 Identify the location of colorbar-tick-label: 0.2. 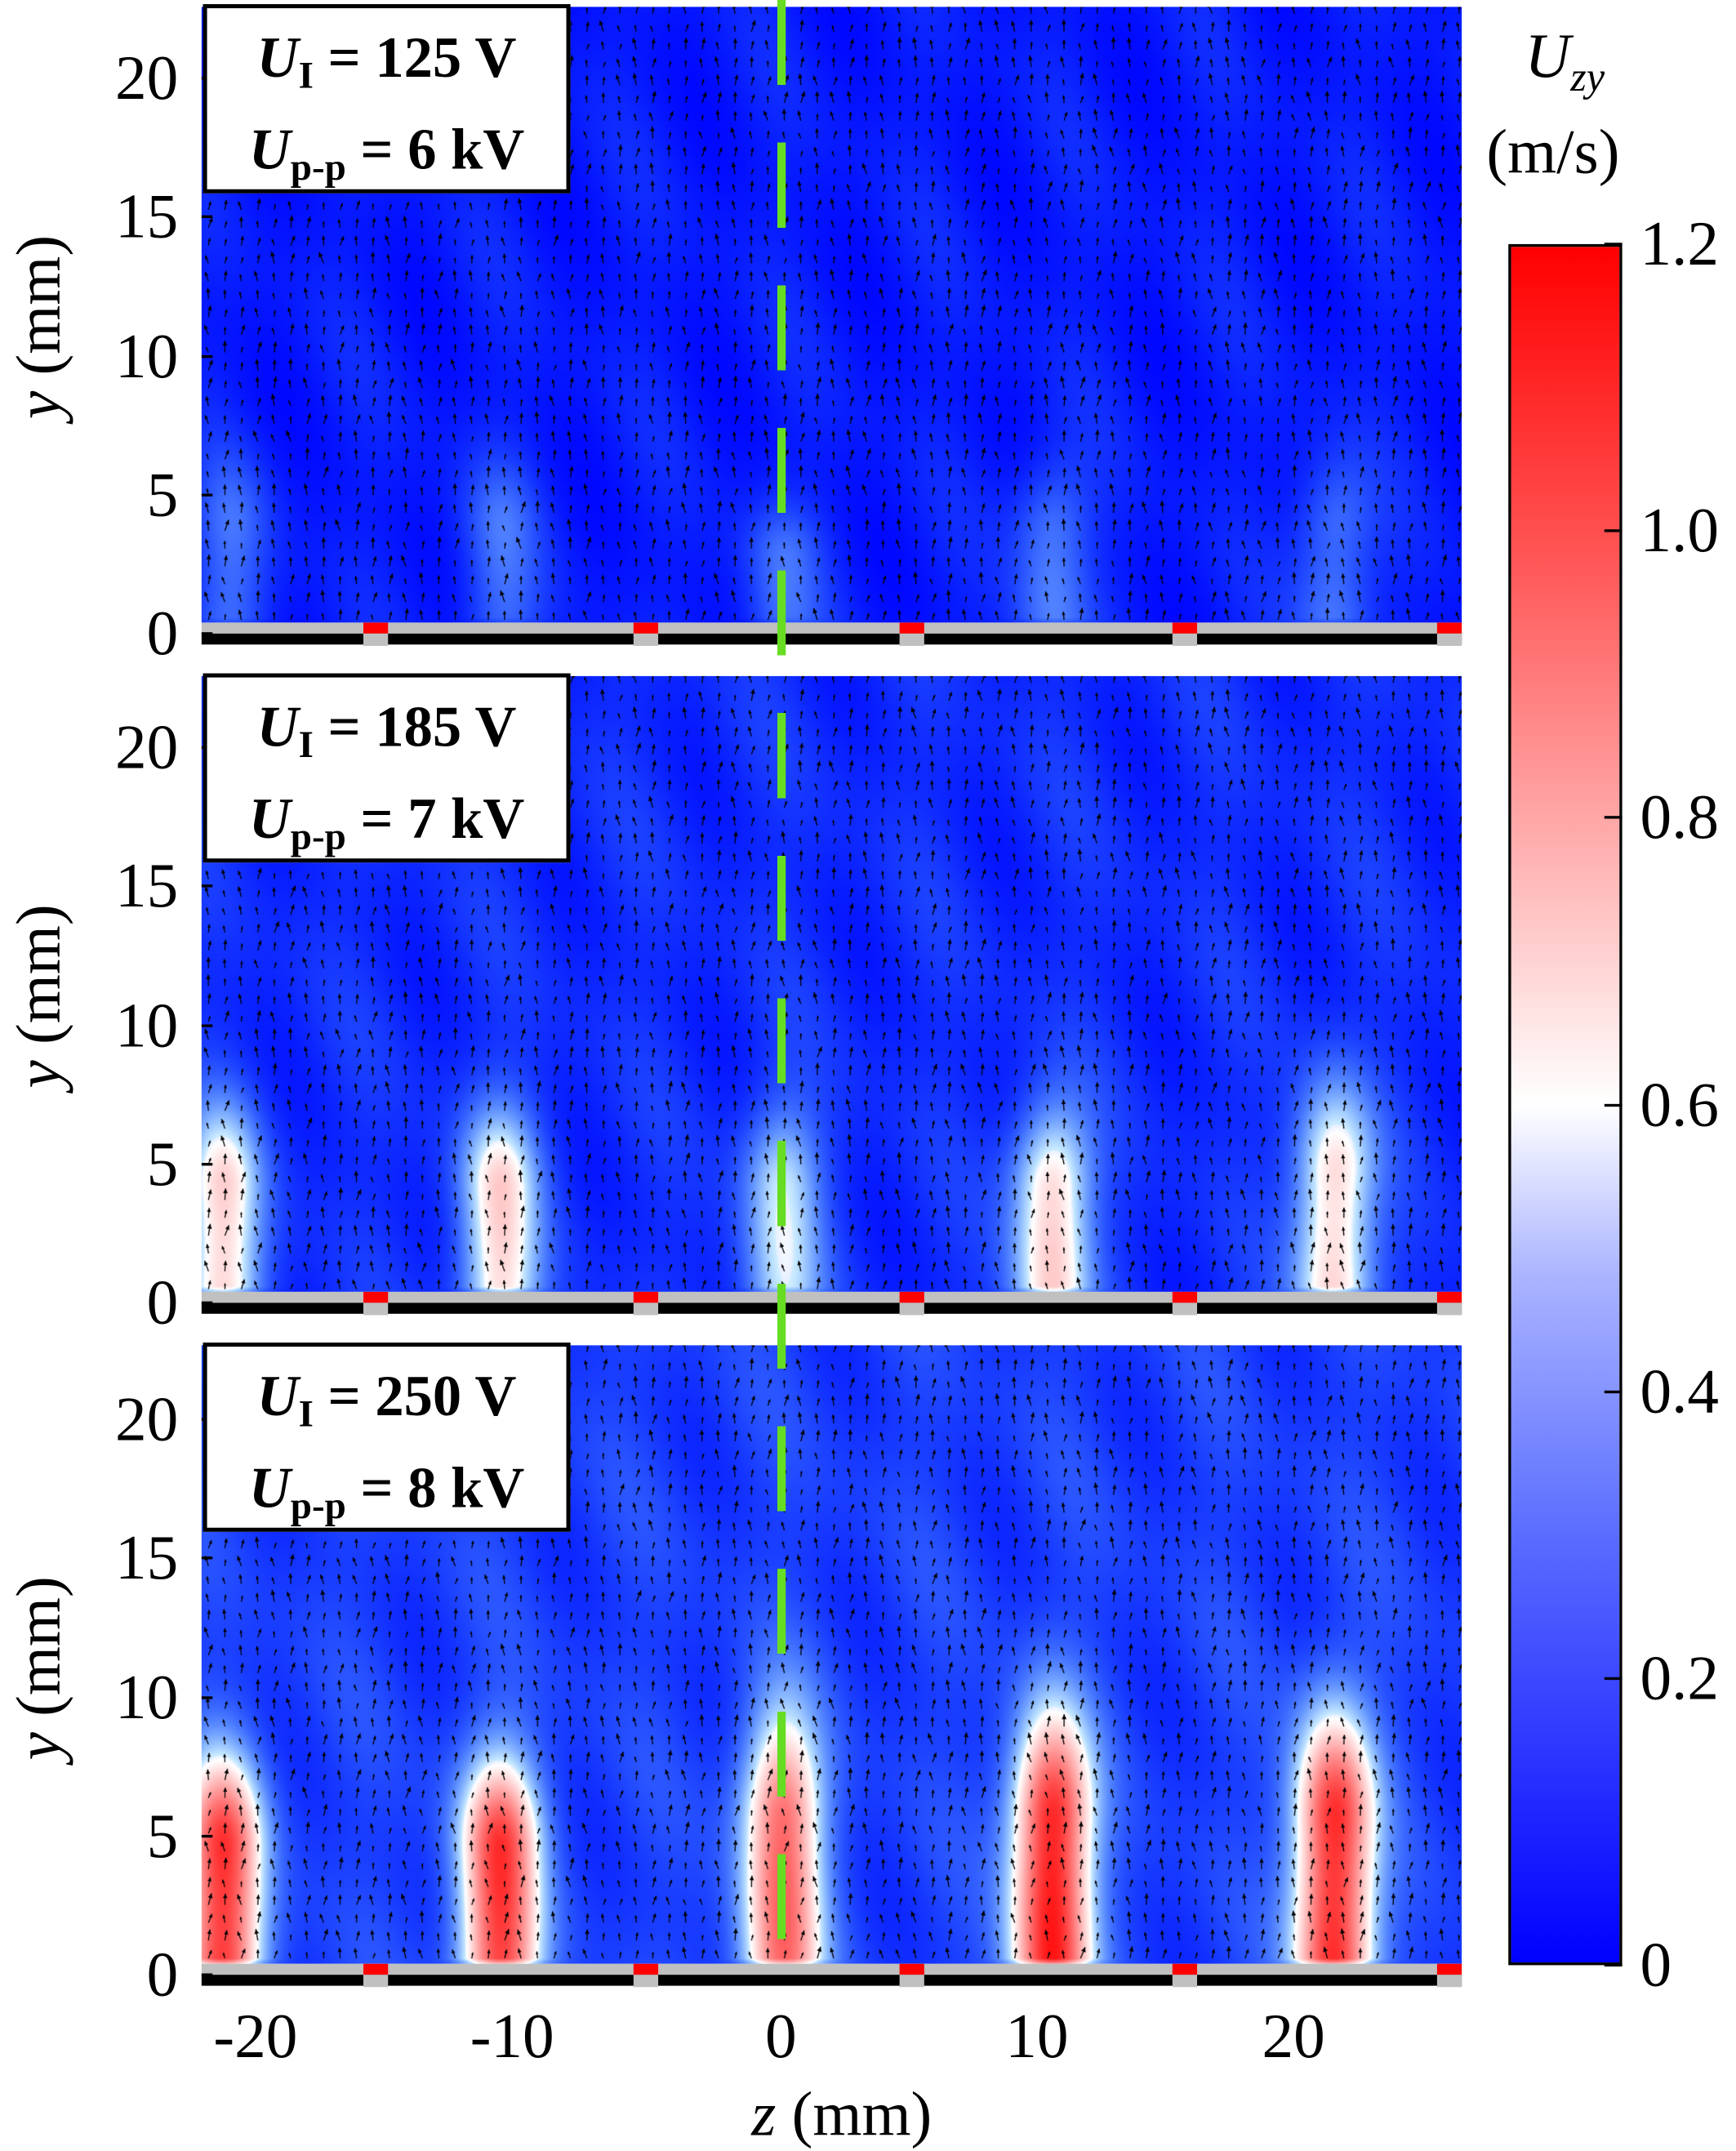
(1680, 1677).